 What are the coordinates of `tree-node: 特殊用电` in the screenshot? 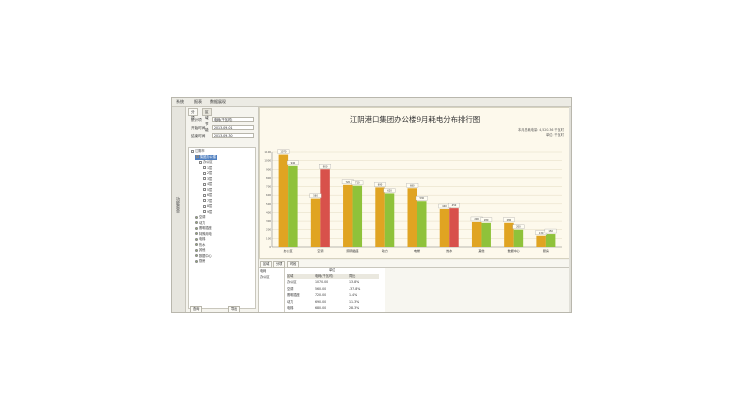 It's located at (203, 234).